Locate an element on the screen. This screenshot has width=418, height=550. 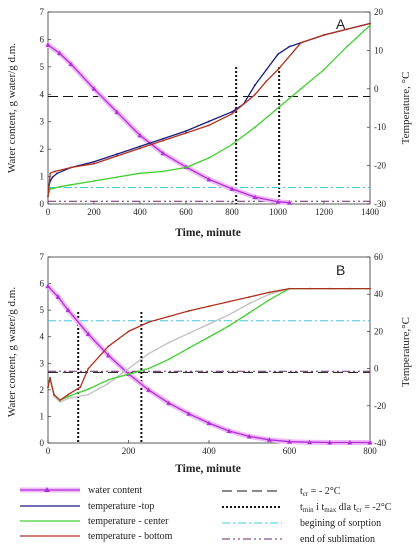
y-right-tick-label: 40 is located at coordinates (379, 294).